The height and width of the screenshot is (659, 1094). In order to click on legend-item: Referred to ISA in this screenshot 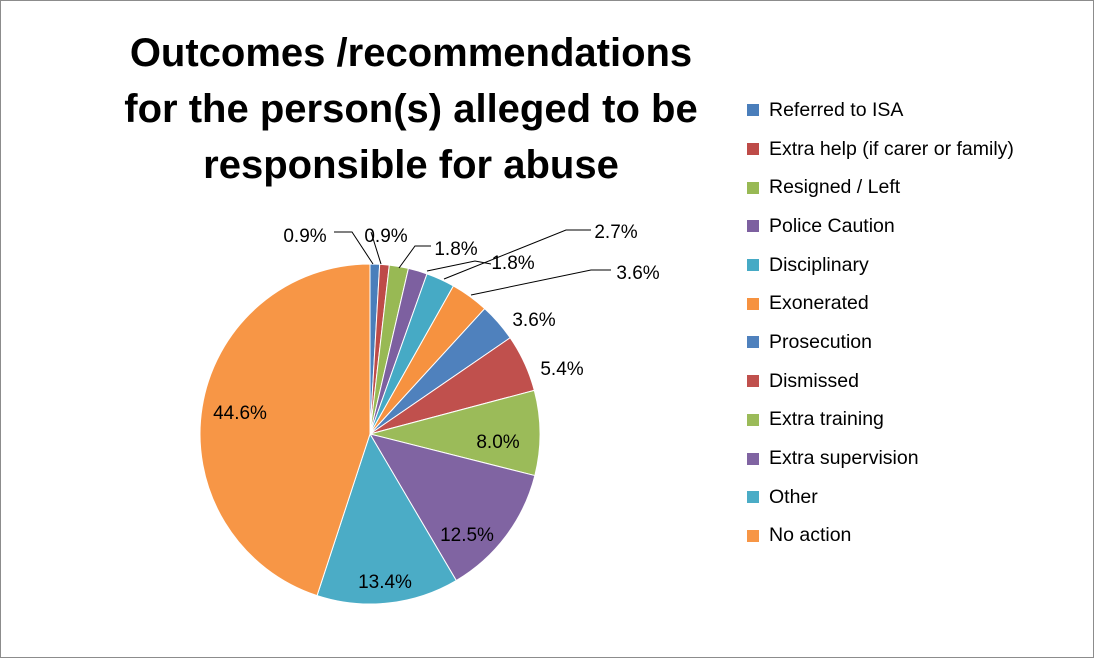, I will do `click(880, 110)`.